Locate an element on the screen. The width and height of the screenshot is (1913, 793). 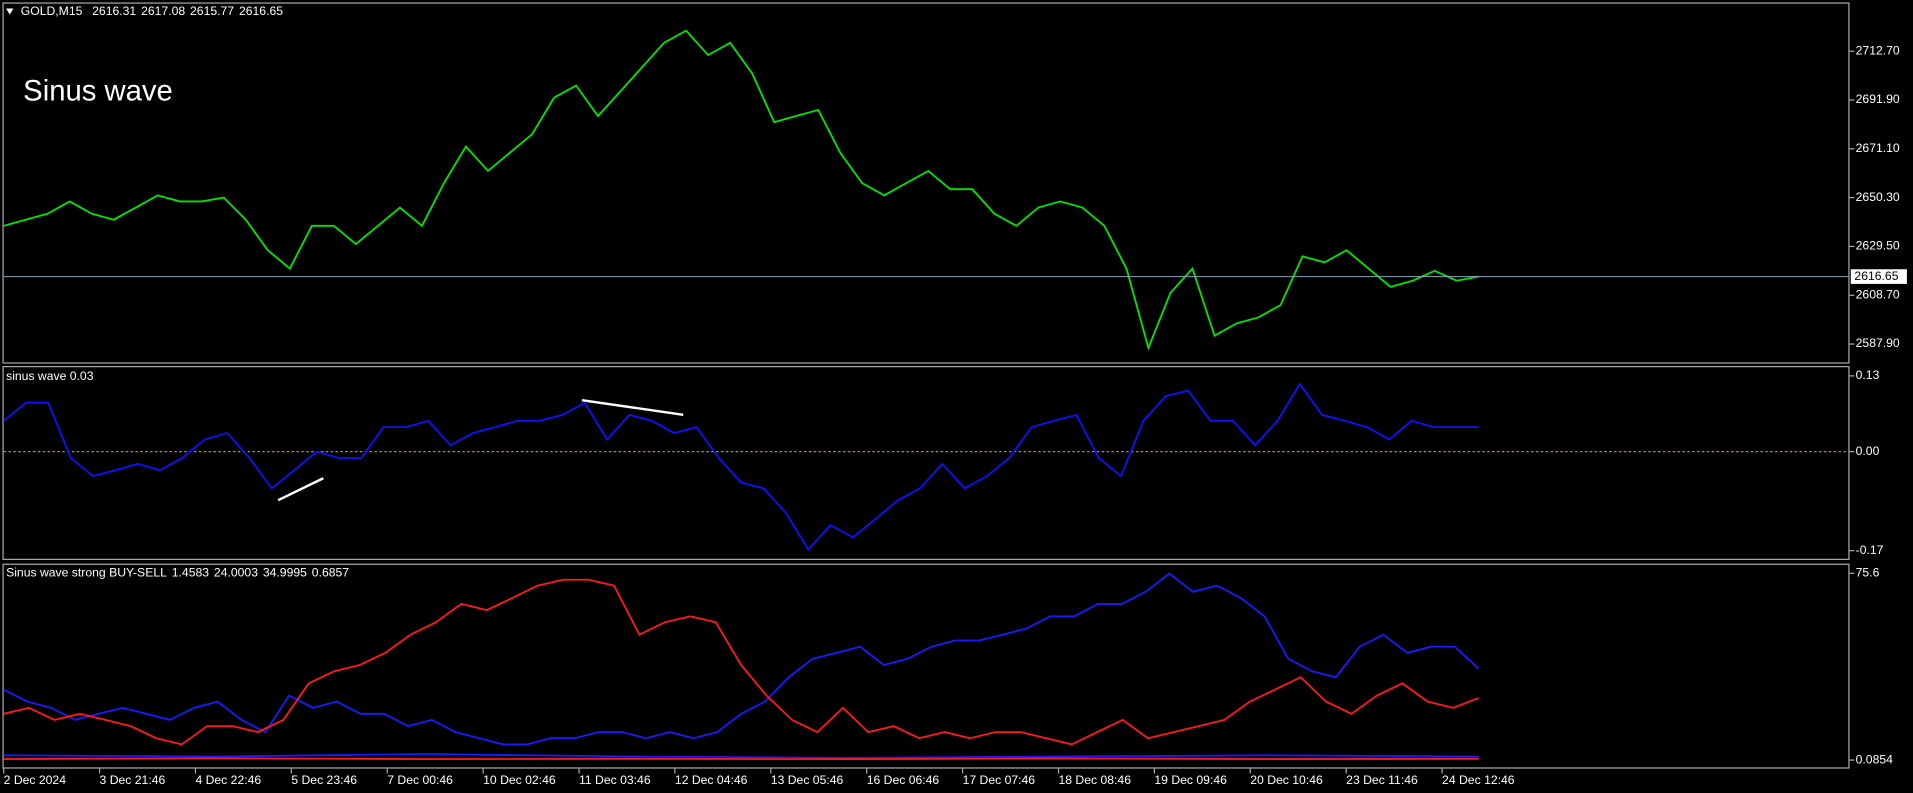
x-tick-label: 20 Dec 10:46 is located at coordinates (1286, 780).